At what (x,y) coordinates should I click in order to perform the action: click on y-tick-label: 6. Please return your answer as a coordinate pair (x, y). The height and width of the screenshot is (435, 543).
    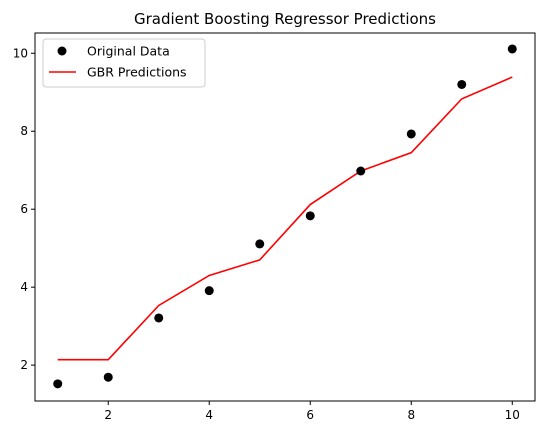
    Looking at the image, I should click on (24, 209).